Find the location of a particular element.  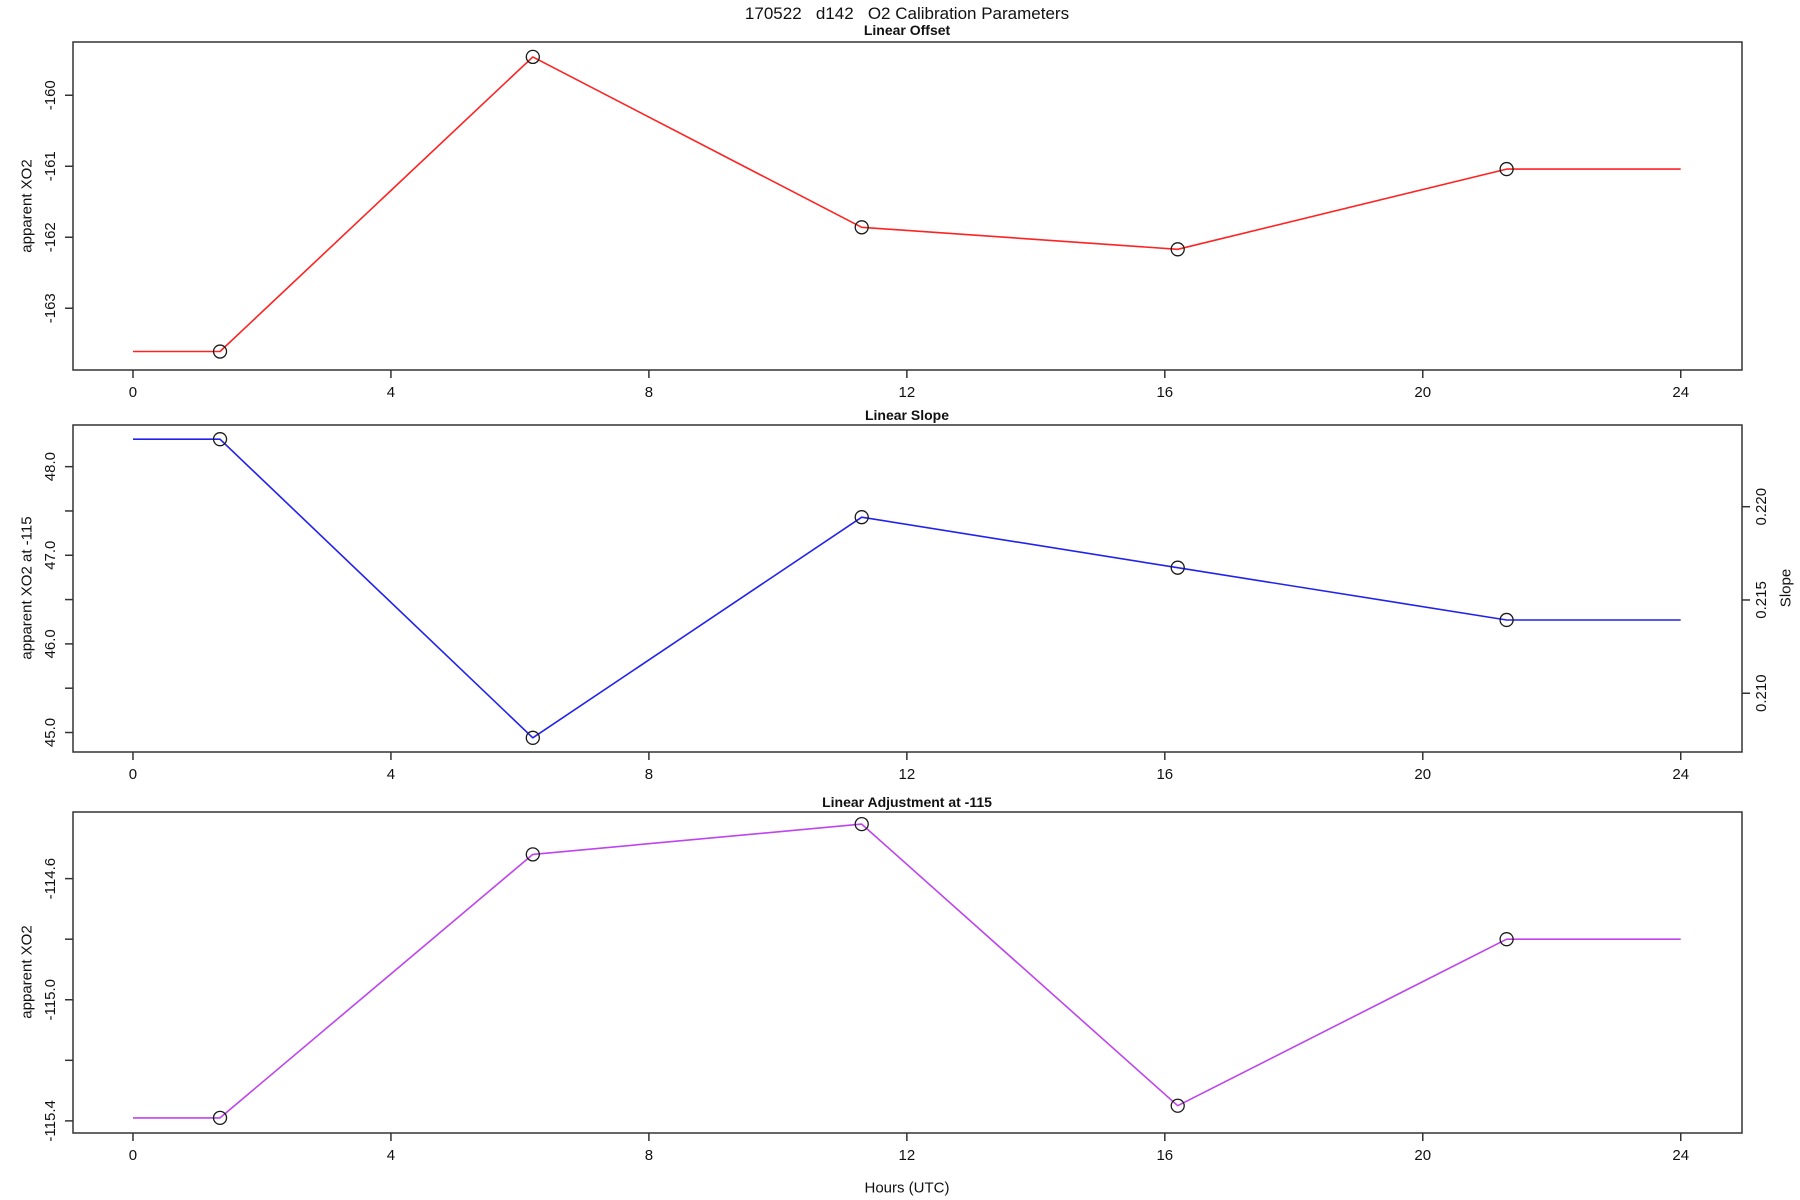

panel3-y-axis-label: apparent XO2 is located at coordinates (27, 972).